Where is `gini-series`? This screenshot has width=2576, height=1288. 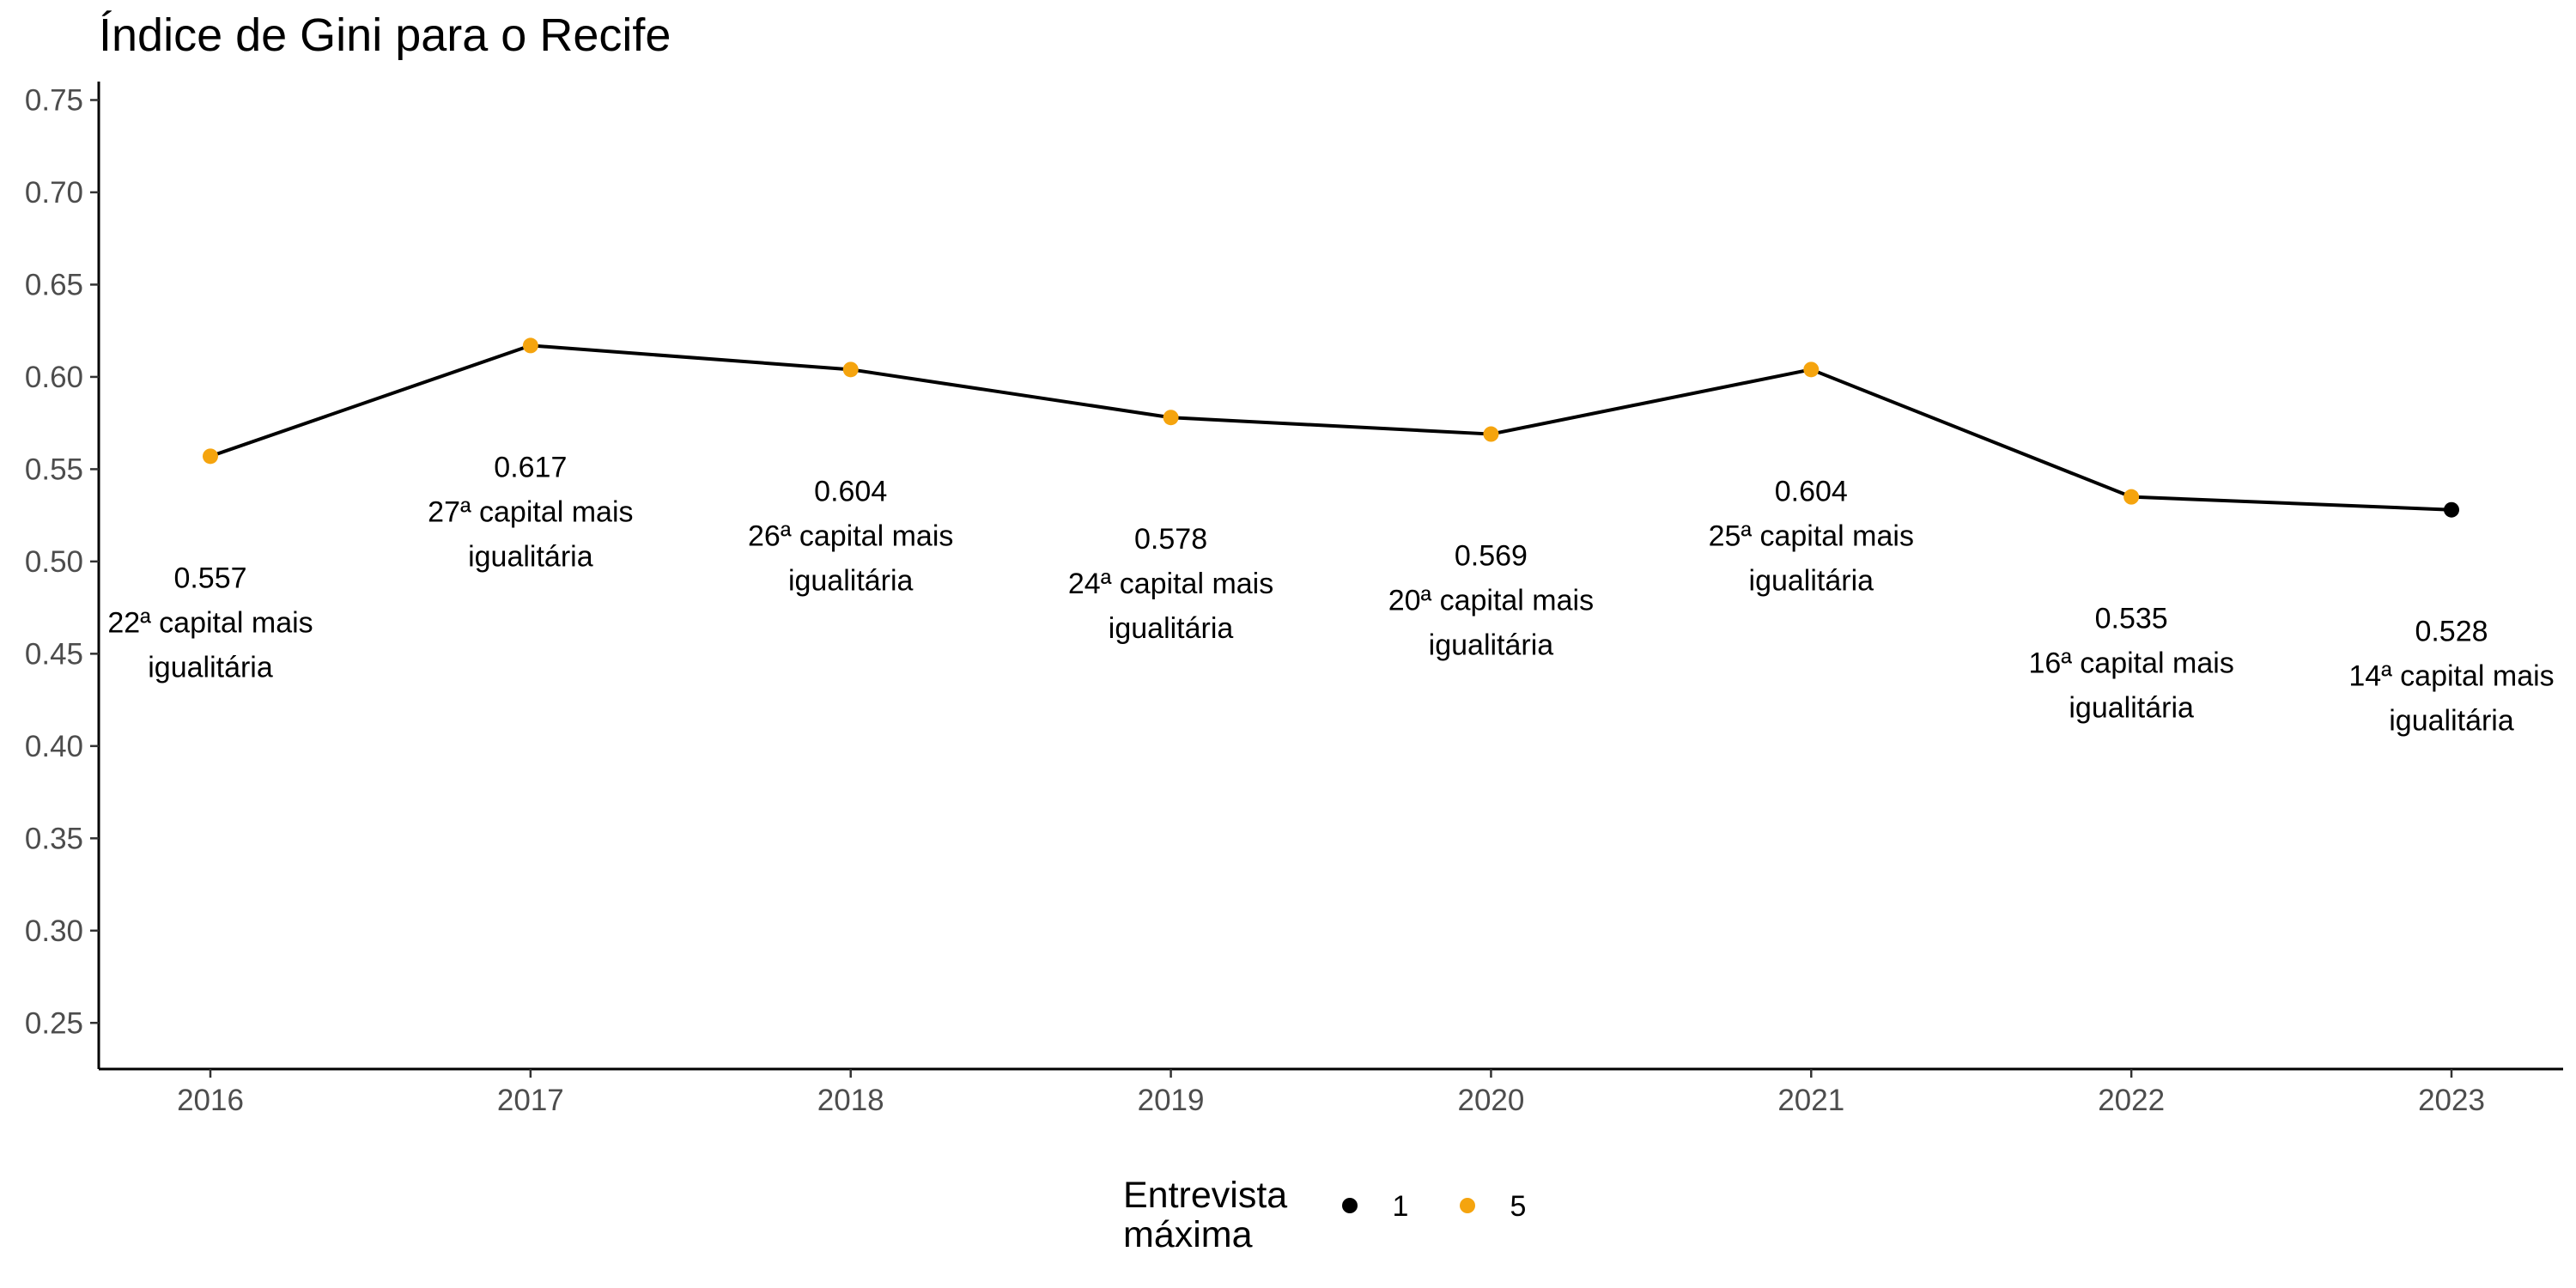 gini-series is located at coordinates (1331, 428).